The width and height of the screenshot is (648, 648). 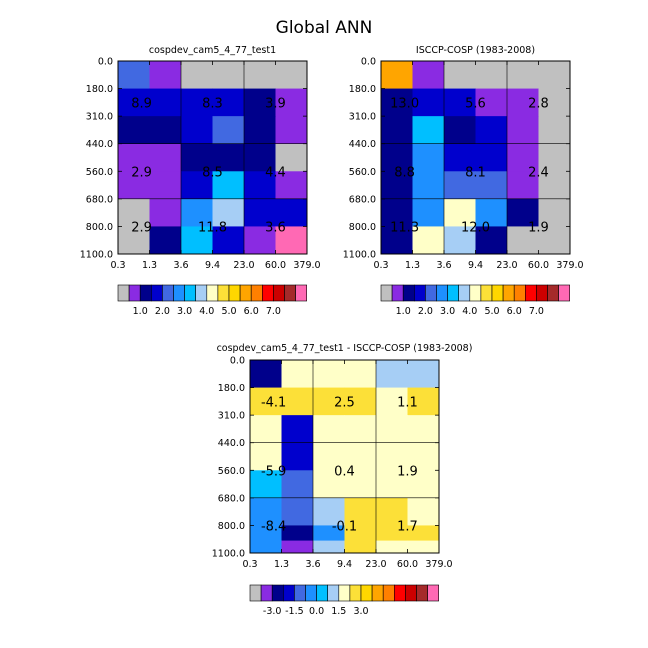 What do you see at coordinates (134, 157) in the screenshot?
I see `p0-cell-r3-c0` at bounding box center [134, 157].